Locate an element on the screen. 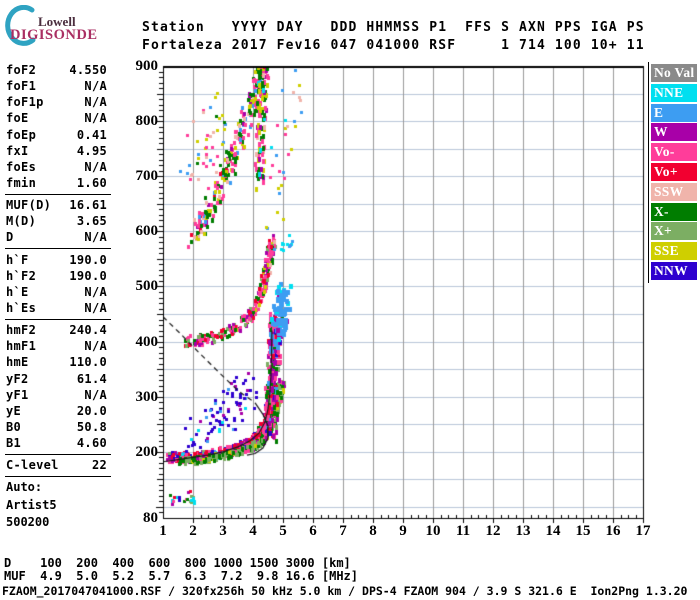  param-label: foEp is located at coordinates (21, 134).